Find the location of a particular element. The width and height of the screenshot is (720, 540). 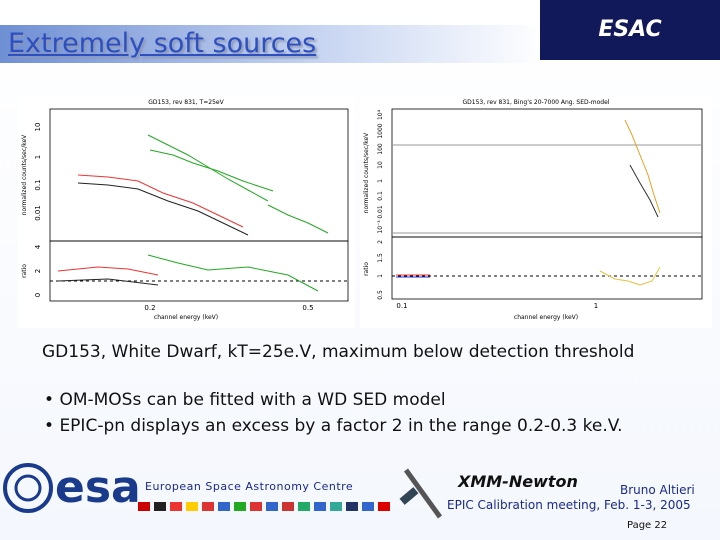

agency-logo: esa is located at coordinates (98, 487).